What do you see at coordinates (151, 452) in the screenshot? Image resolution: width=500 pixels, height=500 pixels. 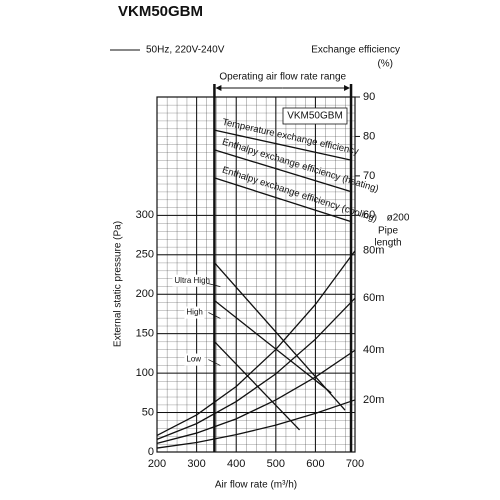 I see `y-tick-label: 0` at bounding box center [151, 452].